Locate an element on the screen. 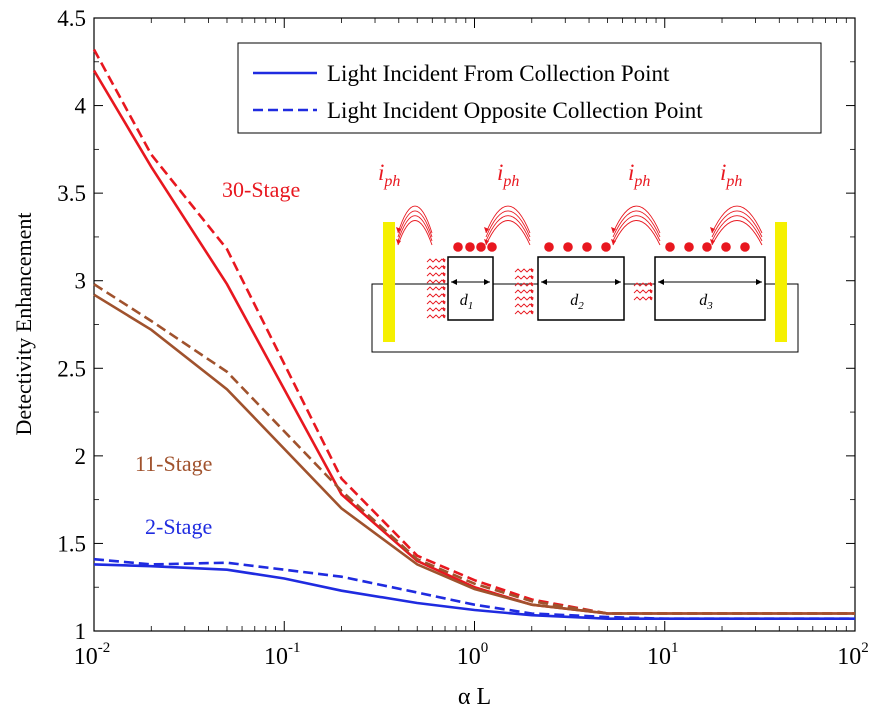 This screenshot has width=876, height=713. x-tick-label: 10⁰ is located at coordinates (473, 655).